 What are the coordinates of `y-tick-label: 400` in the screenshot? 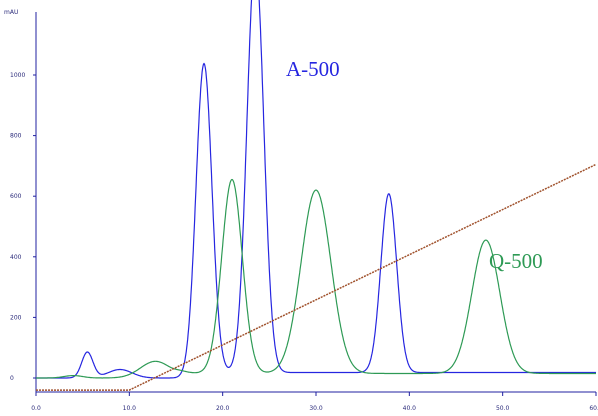 It's located at (16, 257).